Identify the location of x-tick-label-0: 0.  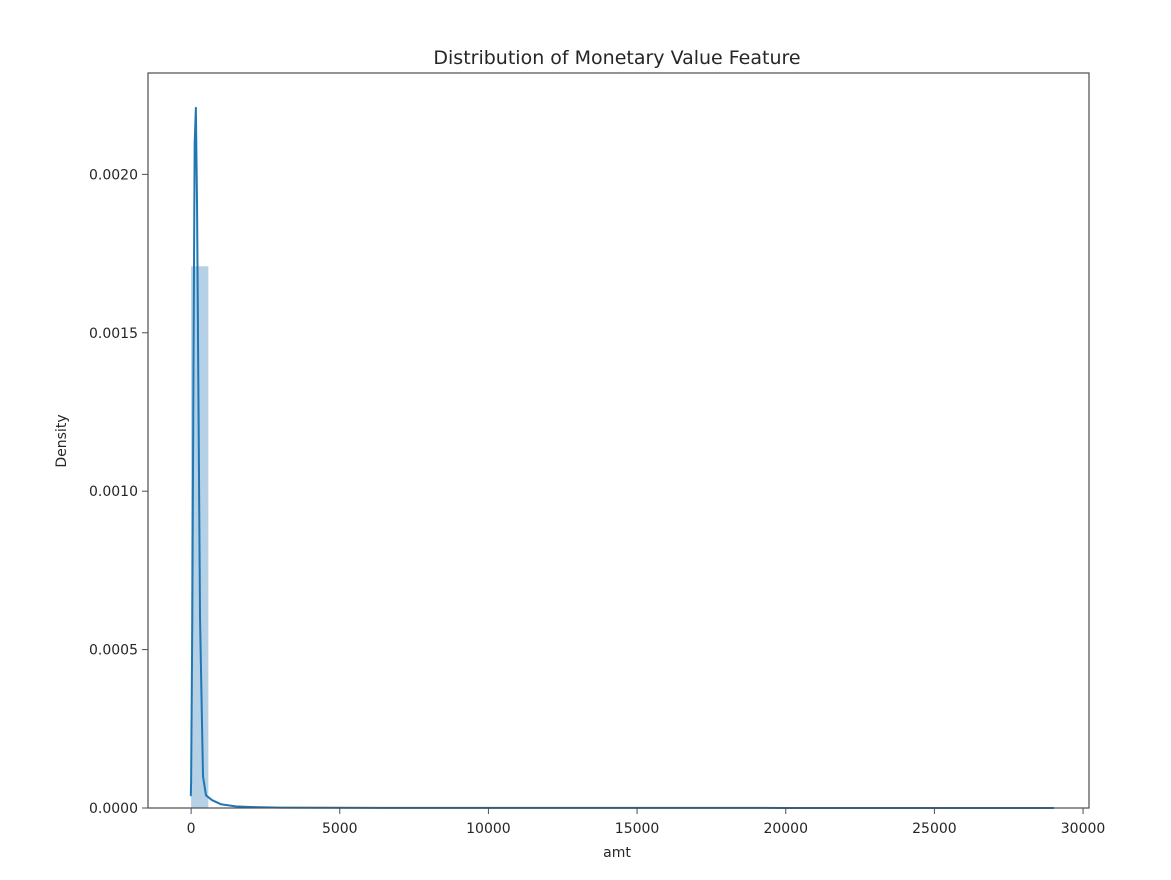
(191, 829).